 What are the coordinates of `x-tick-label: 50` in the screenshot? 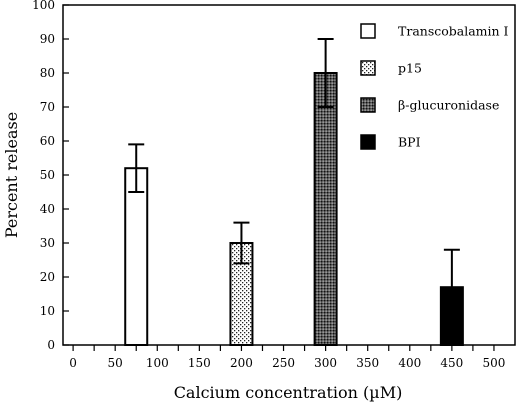 It's located at (115, 363).